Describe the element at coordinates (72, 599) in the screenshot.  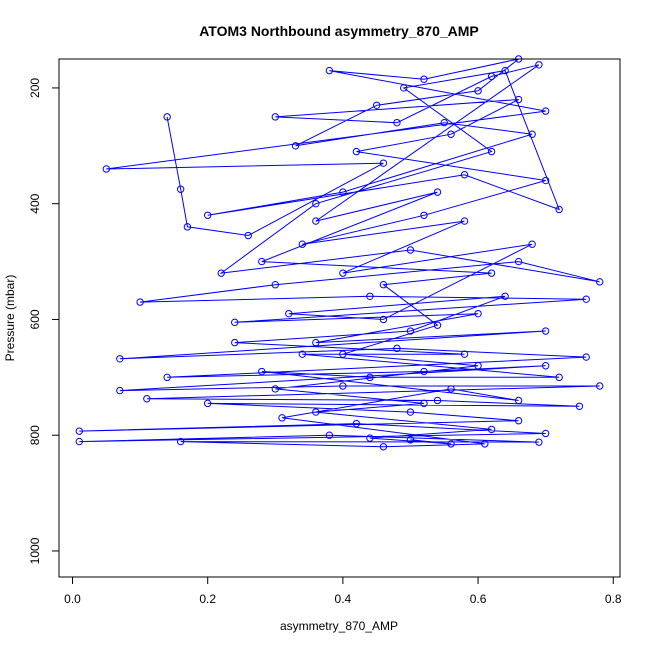
I see `x-tick-label: 0.0` at that location.